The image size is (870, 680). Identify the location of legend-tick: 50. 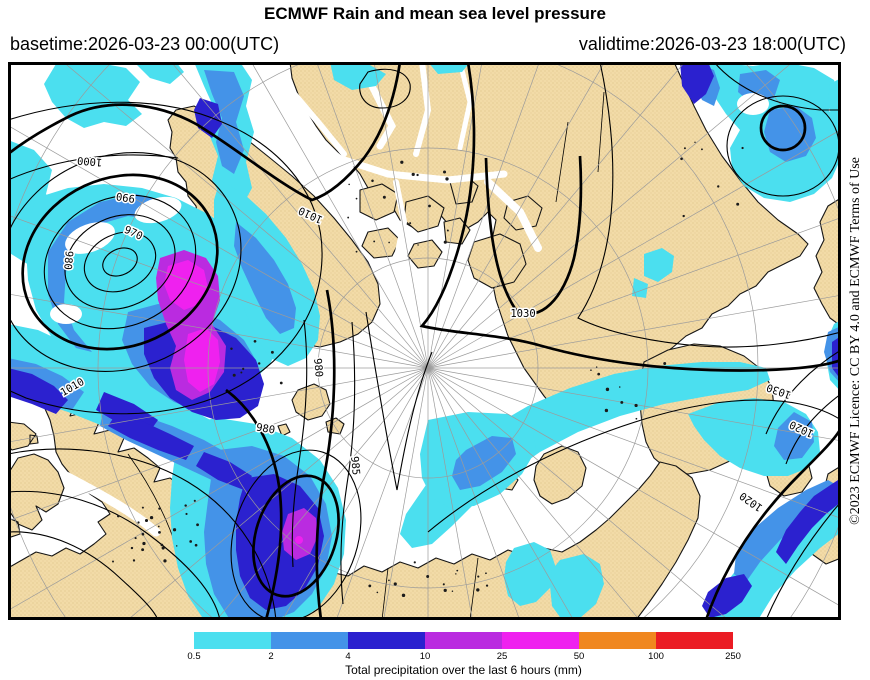
(579, 656).